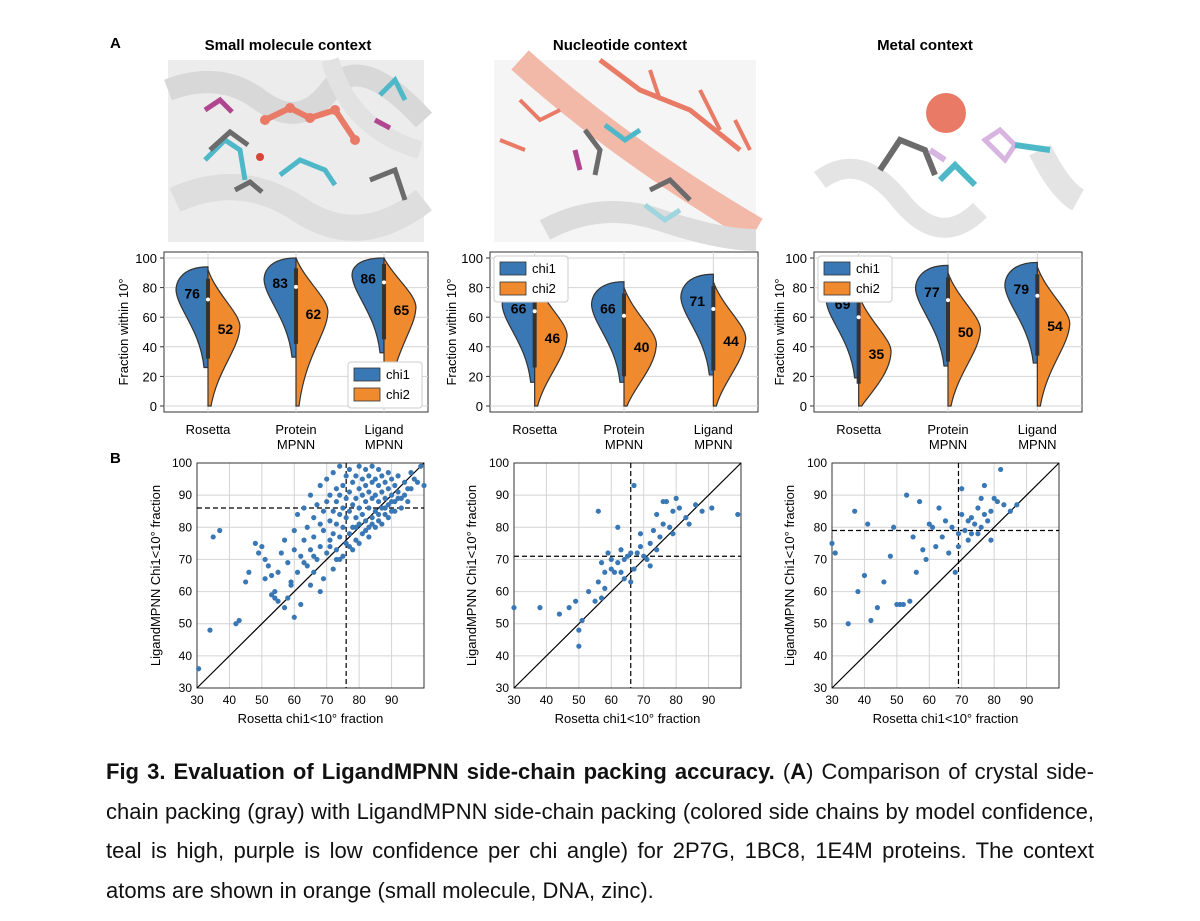  What do you see at coordinates (519, 308) in the screenshot?
I see `chi1-median-label: 66` at bounding box center [519, 308].